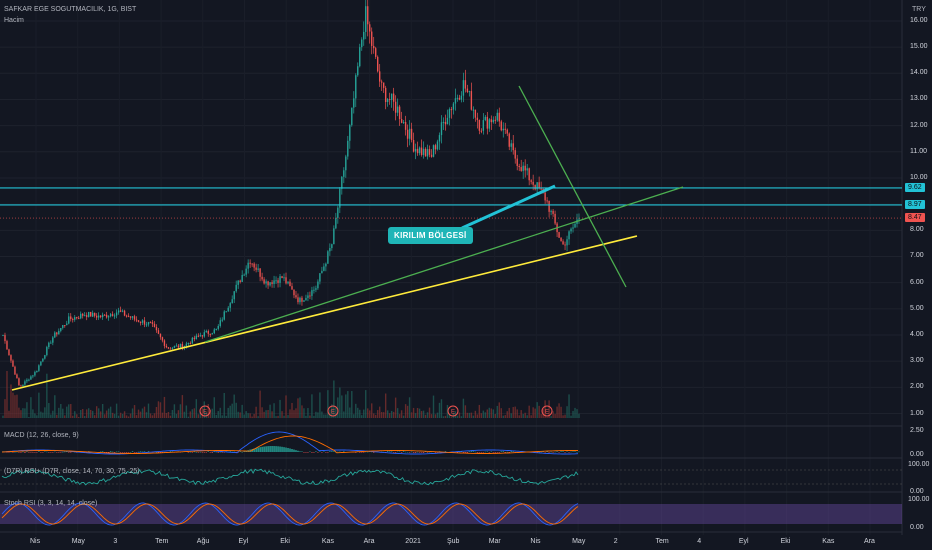 The width and height of the screenshot is (932, 550). I want to click on macd-signal-line, so click(289, 444).